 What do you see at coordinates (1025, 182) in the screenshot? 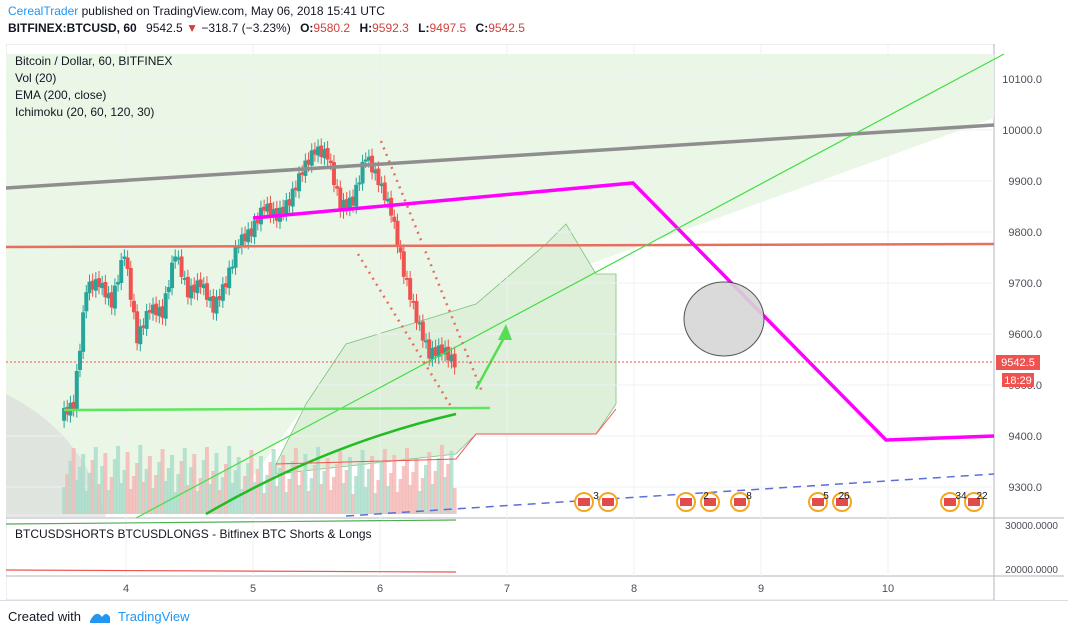
I see `price-tick-label: 9900.0` at bounding box center [1025, 182].